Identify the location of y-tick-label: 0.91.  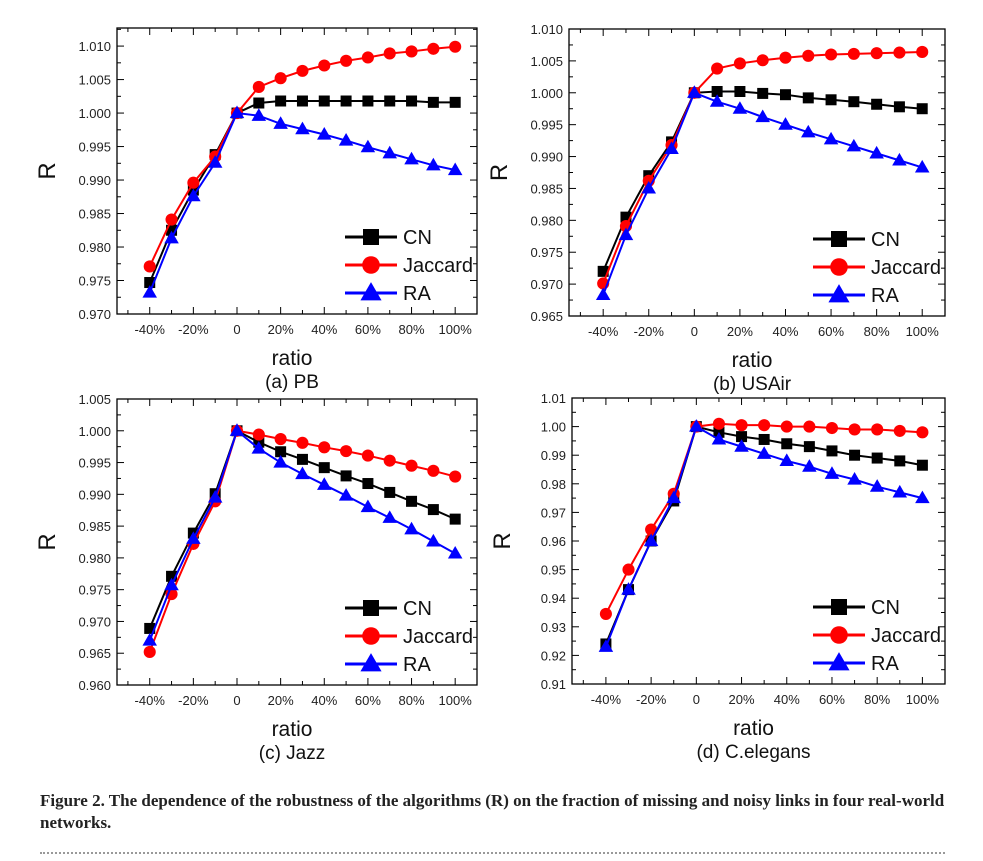
(553, 684).